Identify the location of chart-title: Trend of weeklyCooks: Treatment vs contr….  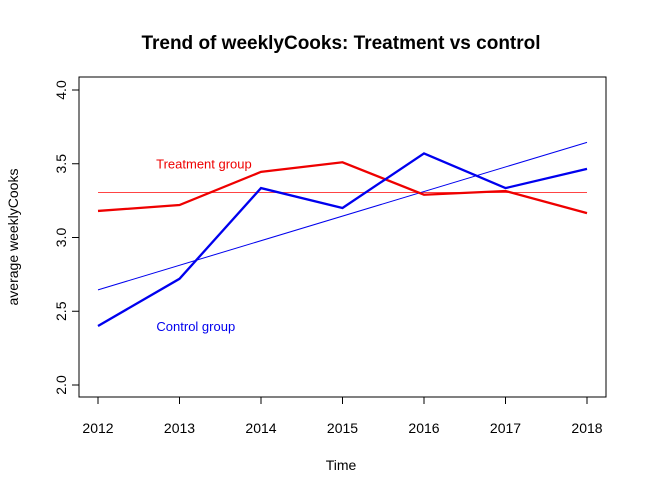
(340, 43).